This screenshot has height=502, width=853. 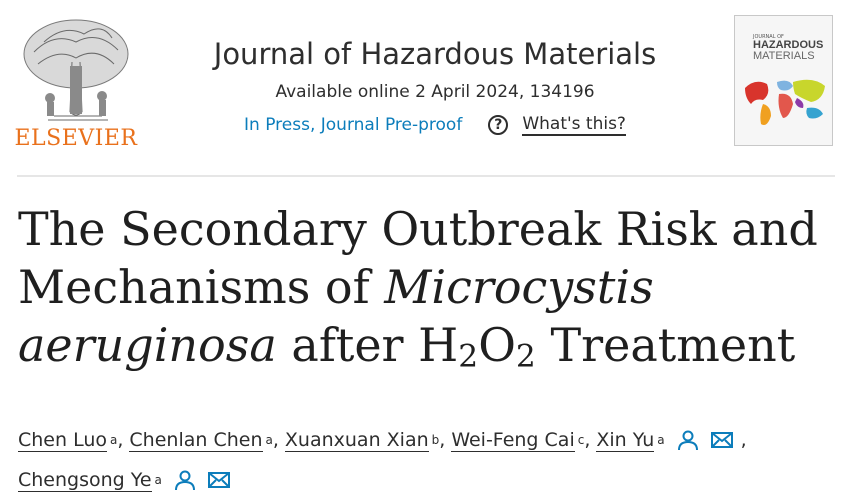 I want to click on author-line-2: Chengsong Ye a, so click(x=428, y=480).